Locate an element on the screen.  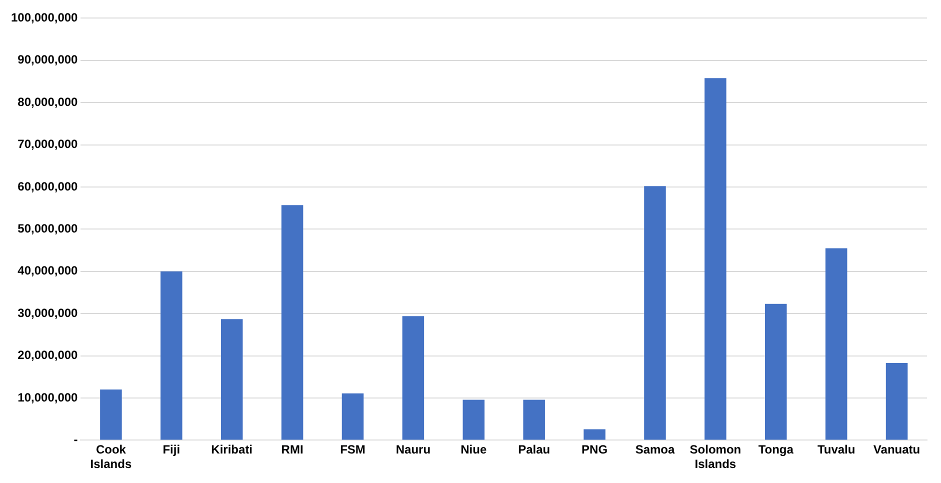
y-tick-label: 60,000,000 is located at coordinates (48, 186).